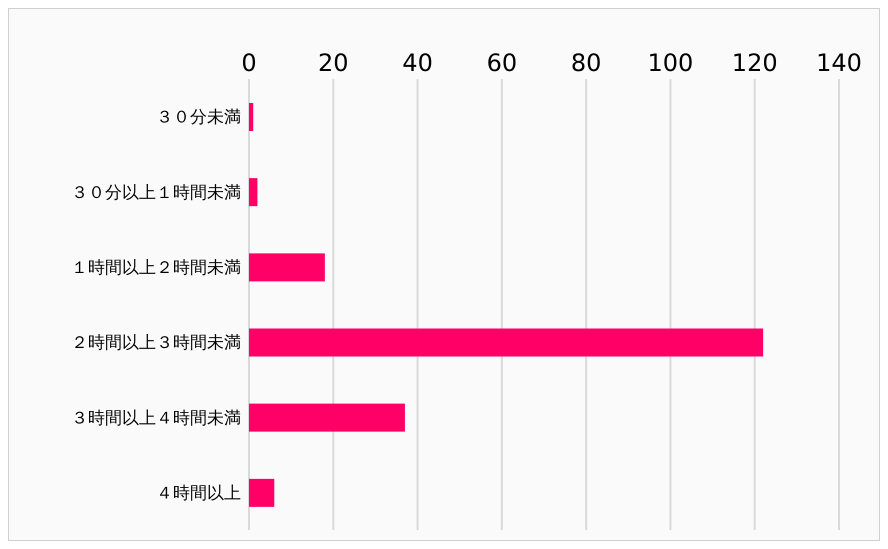  What do you see at coordinates (198, 493) in the screenshot?
I see `y-tick-label: ４時間以上` at bounding box center [198, 493].